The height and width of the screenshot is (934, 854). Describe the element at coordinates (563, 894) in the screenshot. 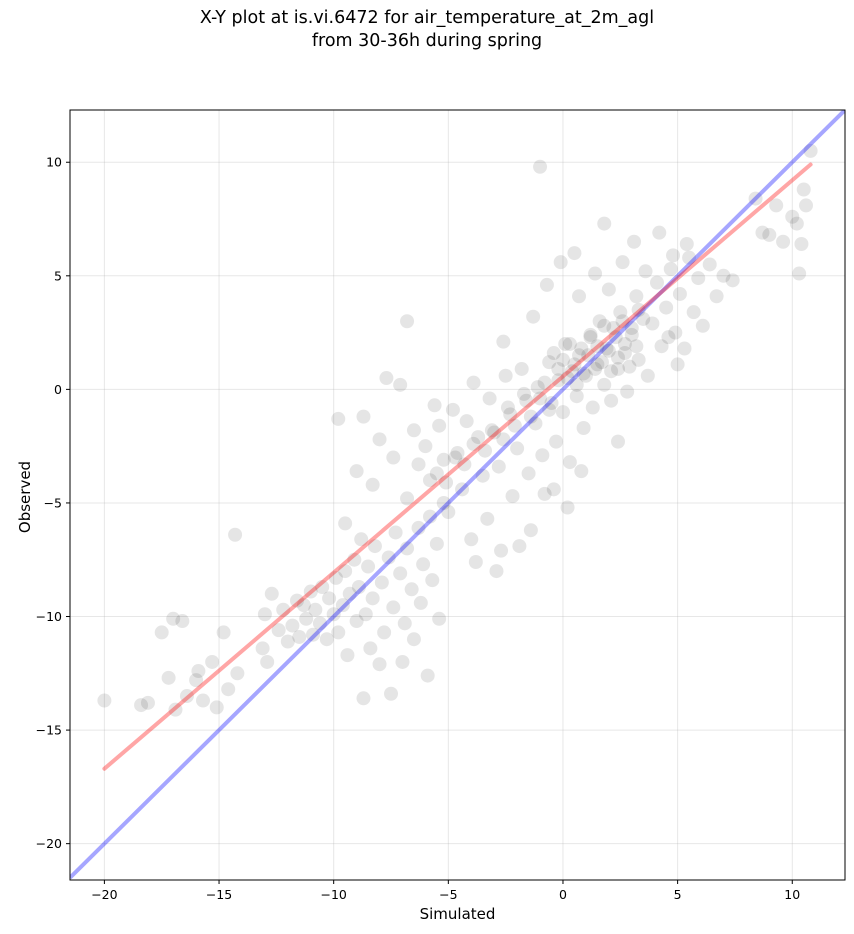

I see `x-tick-label: 0` at that location.